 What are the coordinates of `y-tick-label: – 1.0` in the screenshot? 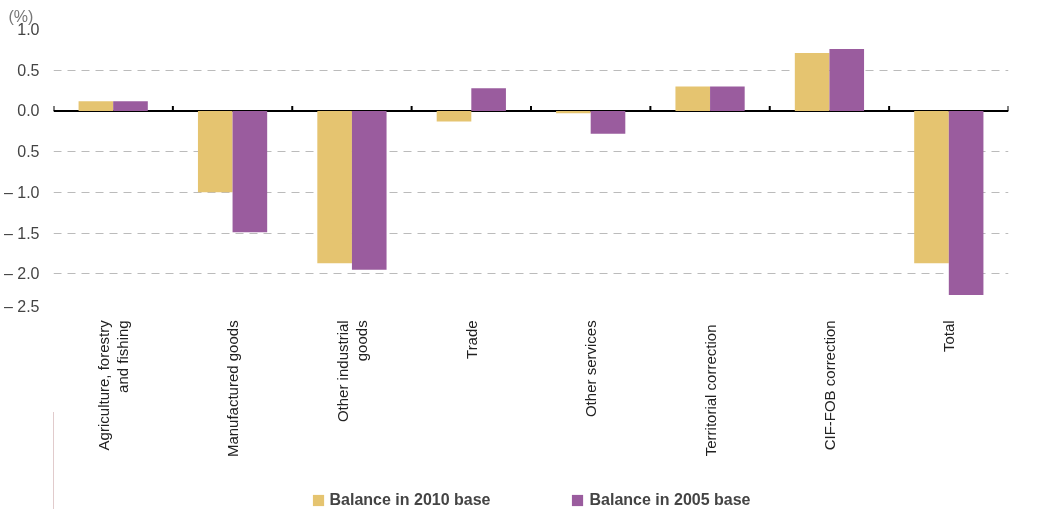 It's located at (21, 192).